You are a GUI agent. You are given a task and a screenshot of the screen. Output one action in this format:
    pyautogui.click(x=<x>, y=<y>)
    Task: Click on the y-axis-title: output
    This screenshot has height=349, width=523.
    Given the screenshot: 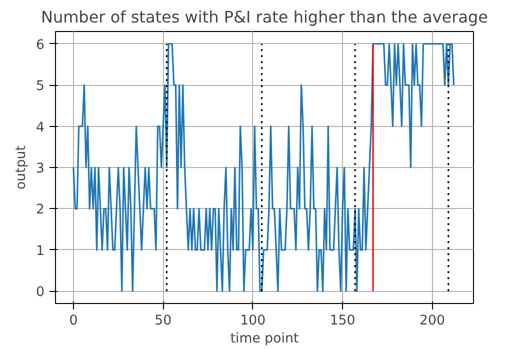 What is the action you would take?
    pyautogui.click(x=22, y=168)
    